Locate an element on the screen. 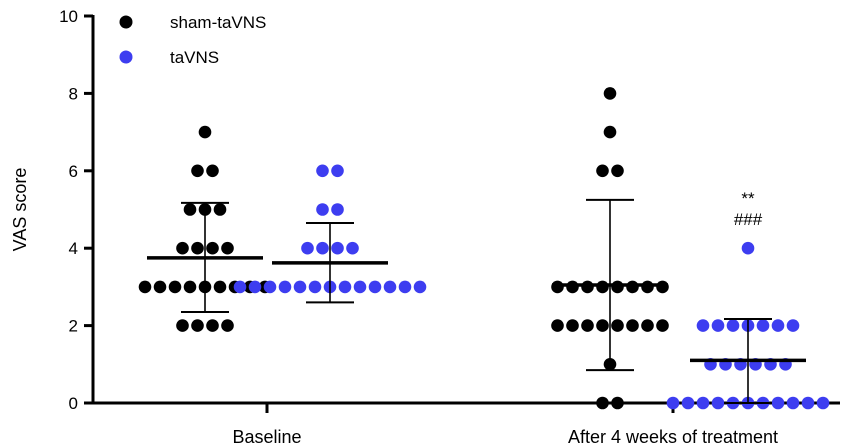 The height and width of the screenshot is (448, 846). y-tick-label: 8 is located at coordinates (73, 93).